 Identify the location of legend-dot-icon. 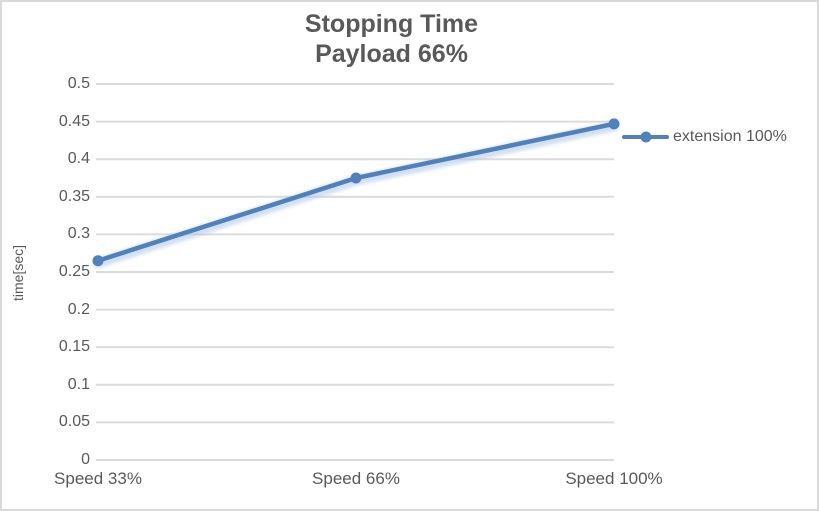
(645, 137).